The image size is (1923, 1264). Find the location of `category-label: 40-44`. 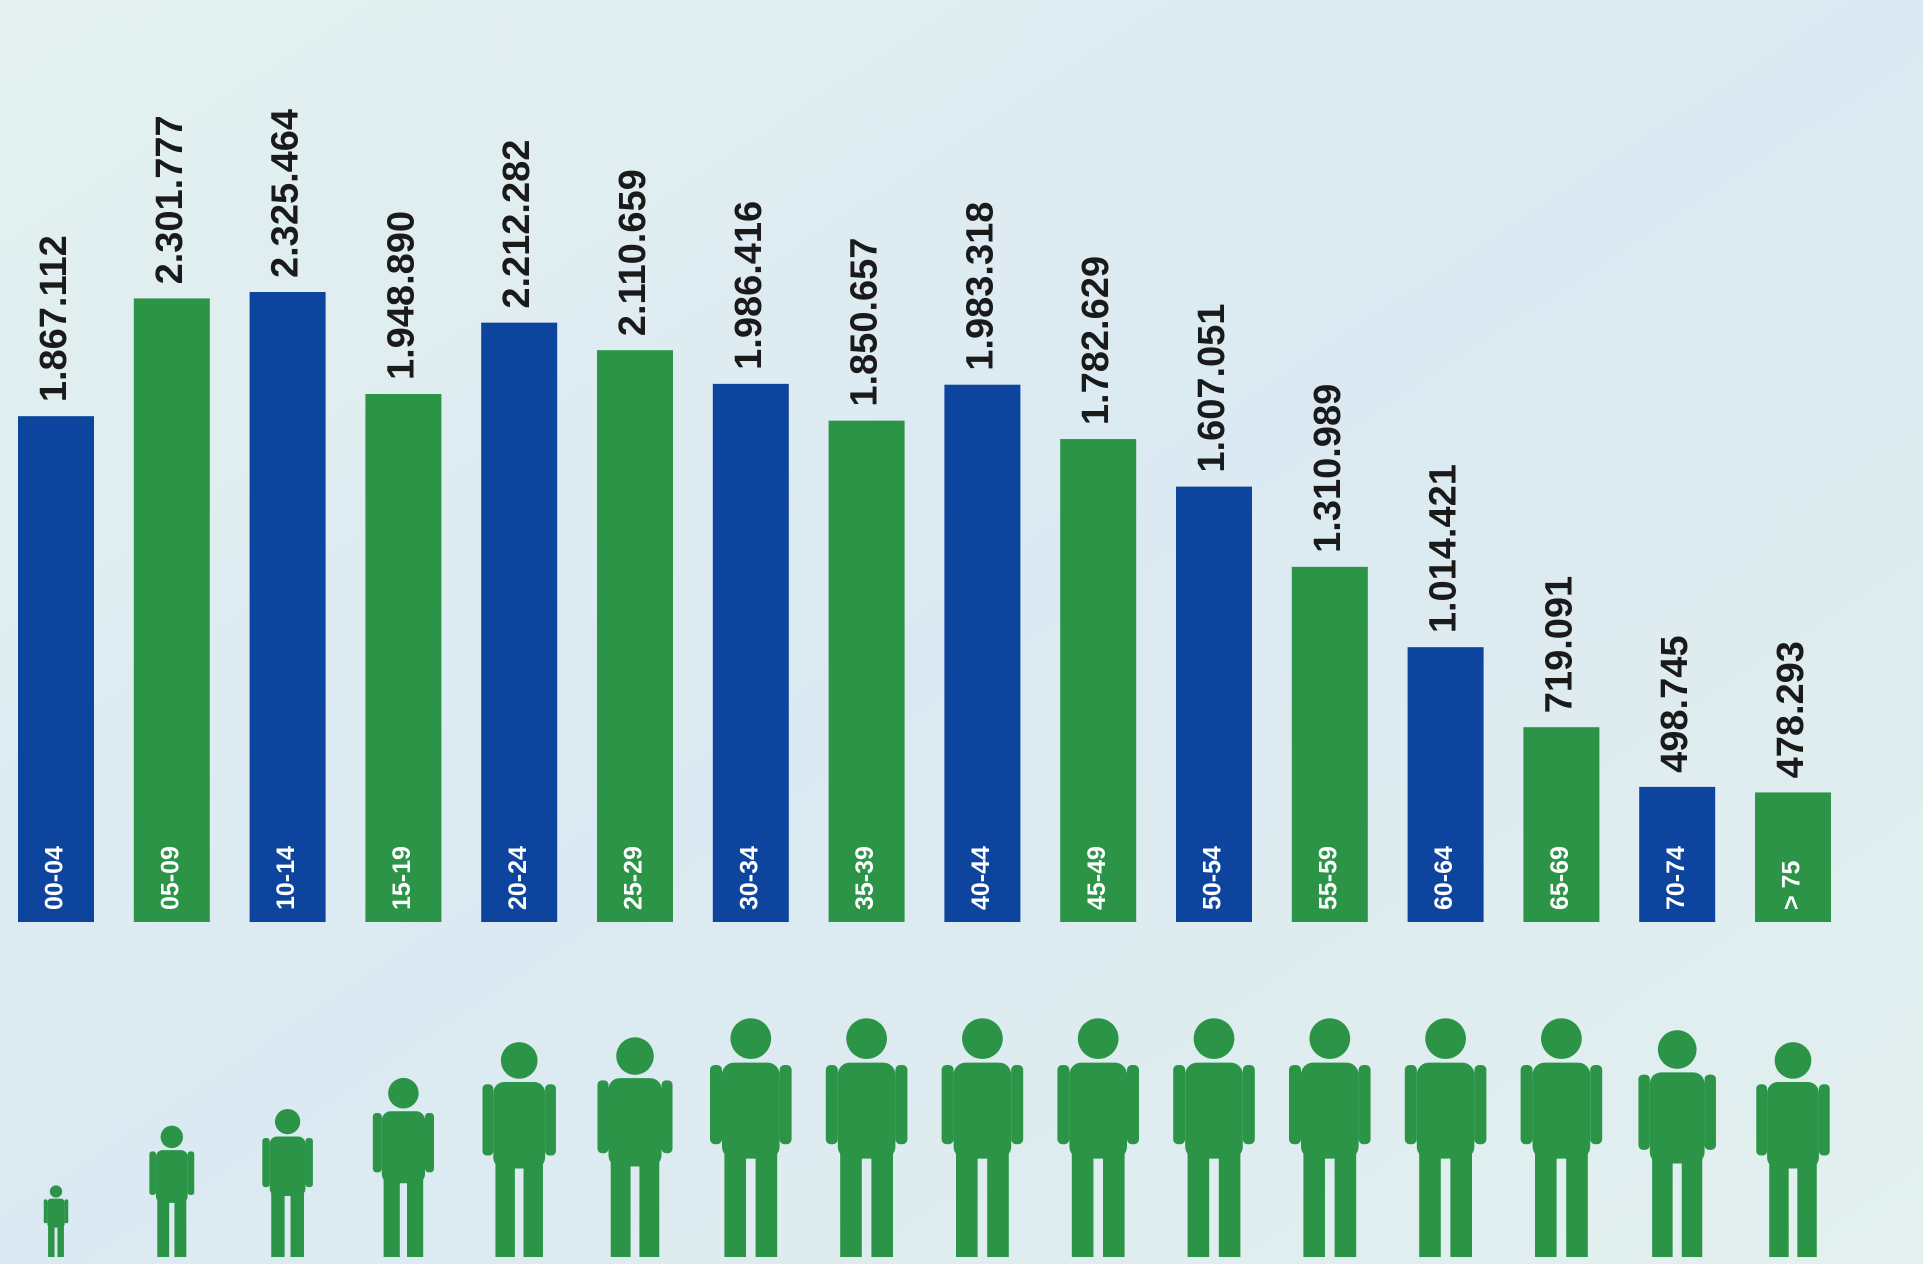

category-label: 40-44 is located at coordinates (981, 878).